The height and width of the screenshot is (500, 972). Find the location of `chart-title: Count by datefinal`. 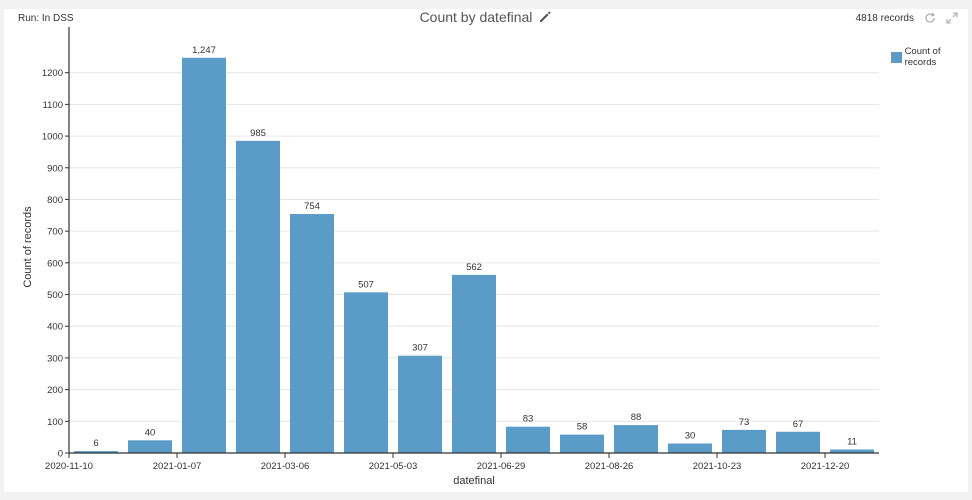

chart-title: Count by datefinal is located at coordinates (476, 17).